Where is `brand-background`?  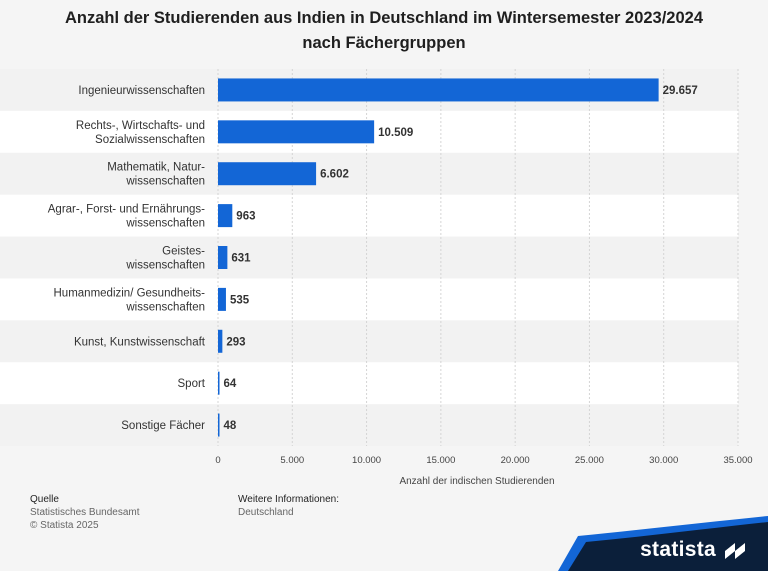 brand-background is located at coordinates (663, 543).